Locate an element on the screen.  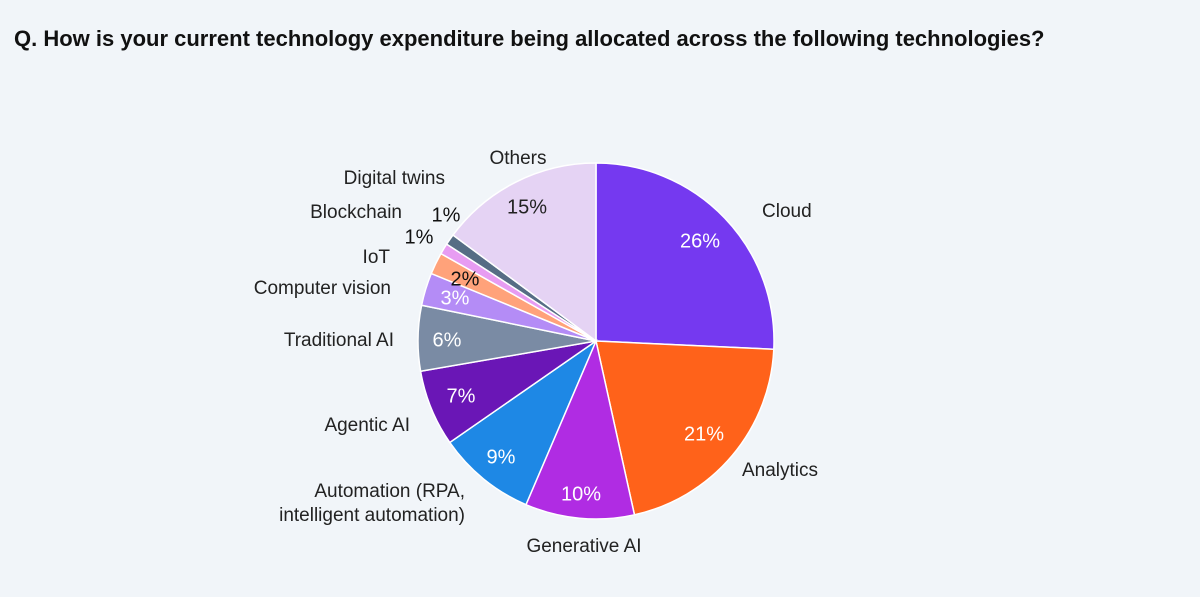
value-label-generative-ai: 10% is located at coordinates (581, 494).